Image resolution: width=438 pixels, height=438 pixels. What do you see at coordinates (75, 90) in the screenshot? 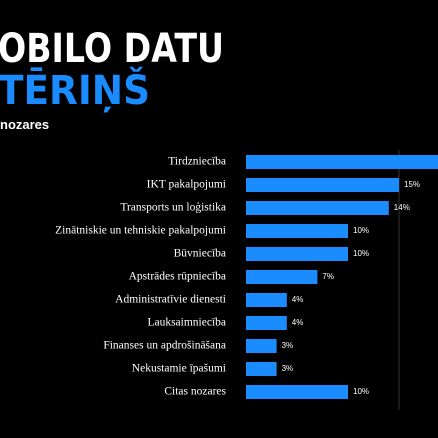
I see `title-line-2: TĒRIŅŠ` at bounding box center [75, 90].